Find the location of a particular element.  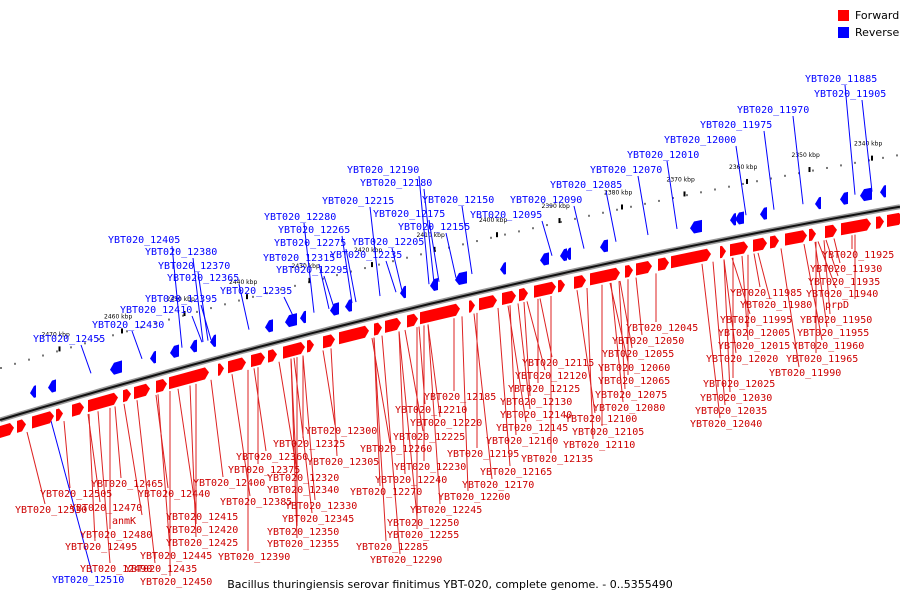

forward-gene-label: YBT020_11930 is located at coordinates (846, 269).